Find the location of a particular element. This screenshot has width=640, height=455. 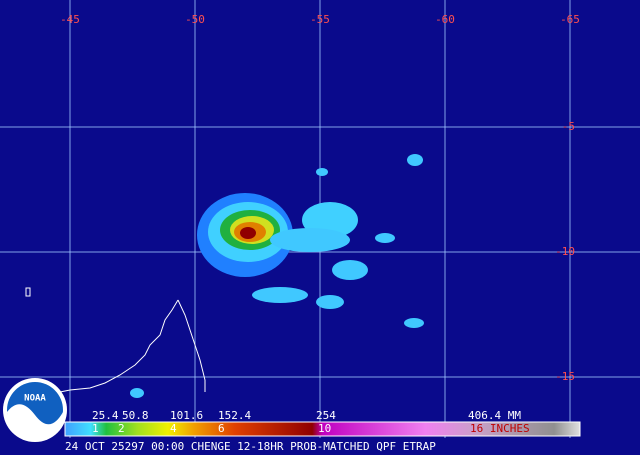

island is located at coordinates (28, 292).